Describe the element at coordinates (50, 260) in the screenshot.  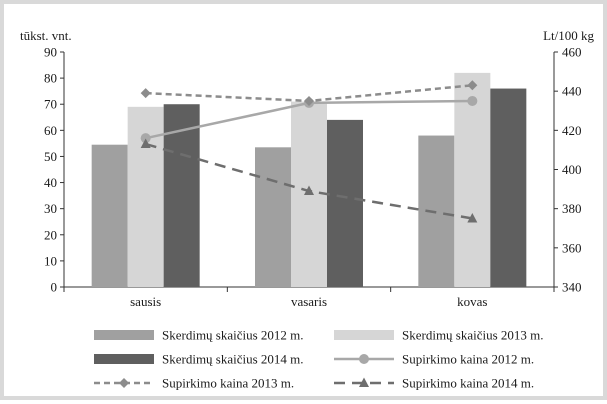
I see `left-tick-label: 10` at that location.